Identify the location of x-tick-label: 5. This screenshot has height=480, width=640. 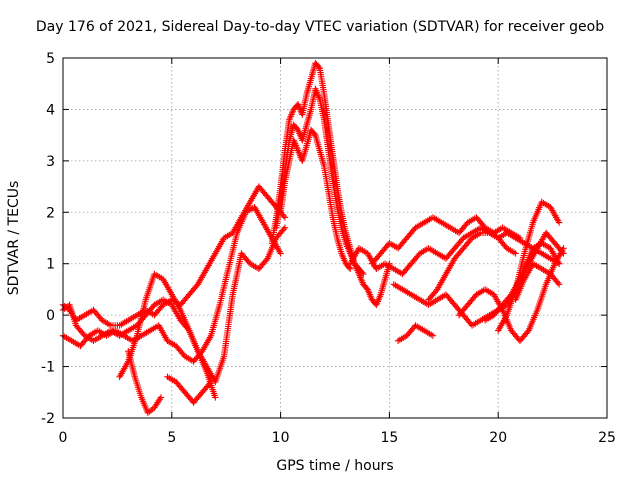
(171, 438).